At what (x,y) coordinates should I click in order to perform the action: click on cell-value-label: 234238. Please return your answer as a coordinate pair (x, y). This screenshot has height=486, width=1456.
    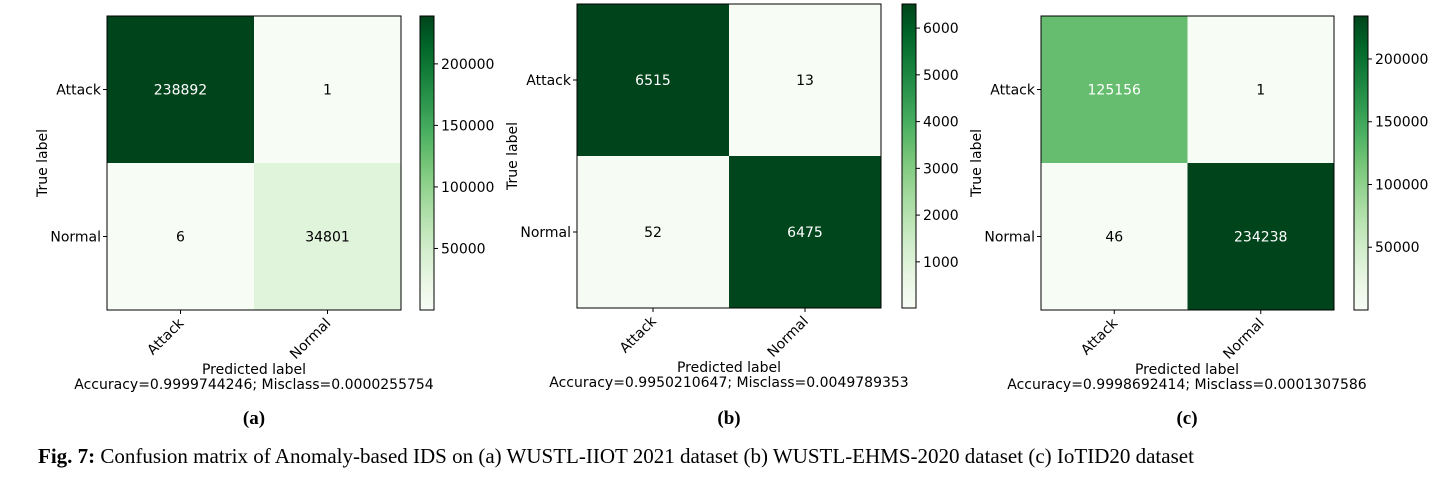
    Looking at the image, I should click on (1260, 238).